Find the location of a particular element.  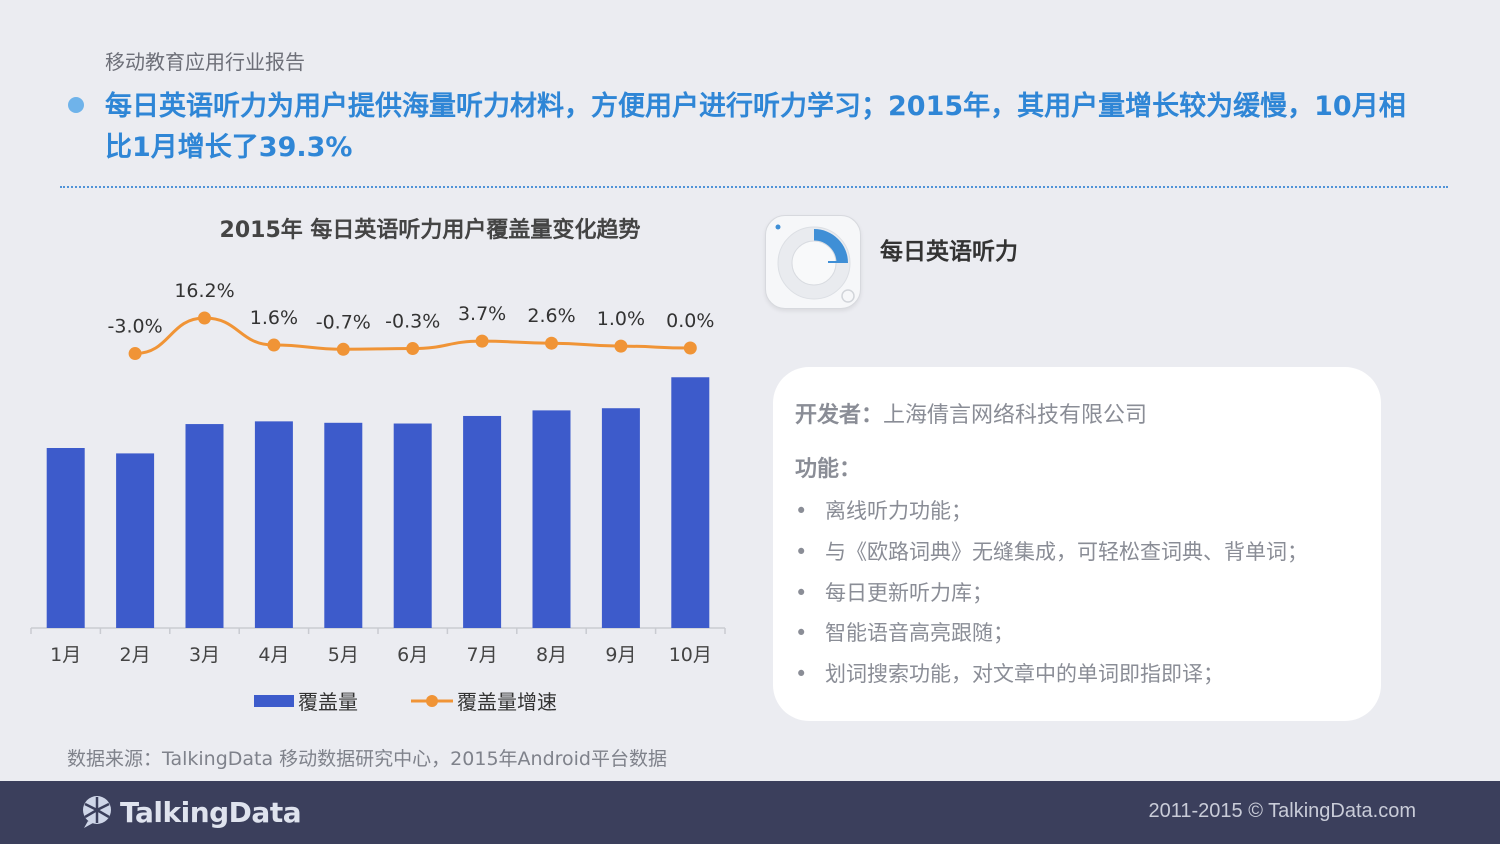

features-label: 功能： is located at coordinates (828, 469).